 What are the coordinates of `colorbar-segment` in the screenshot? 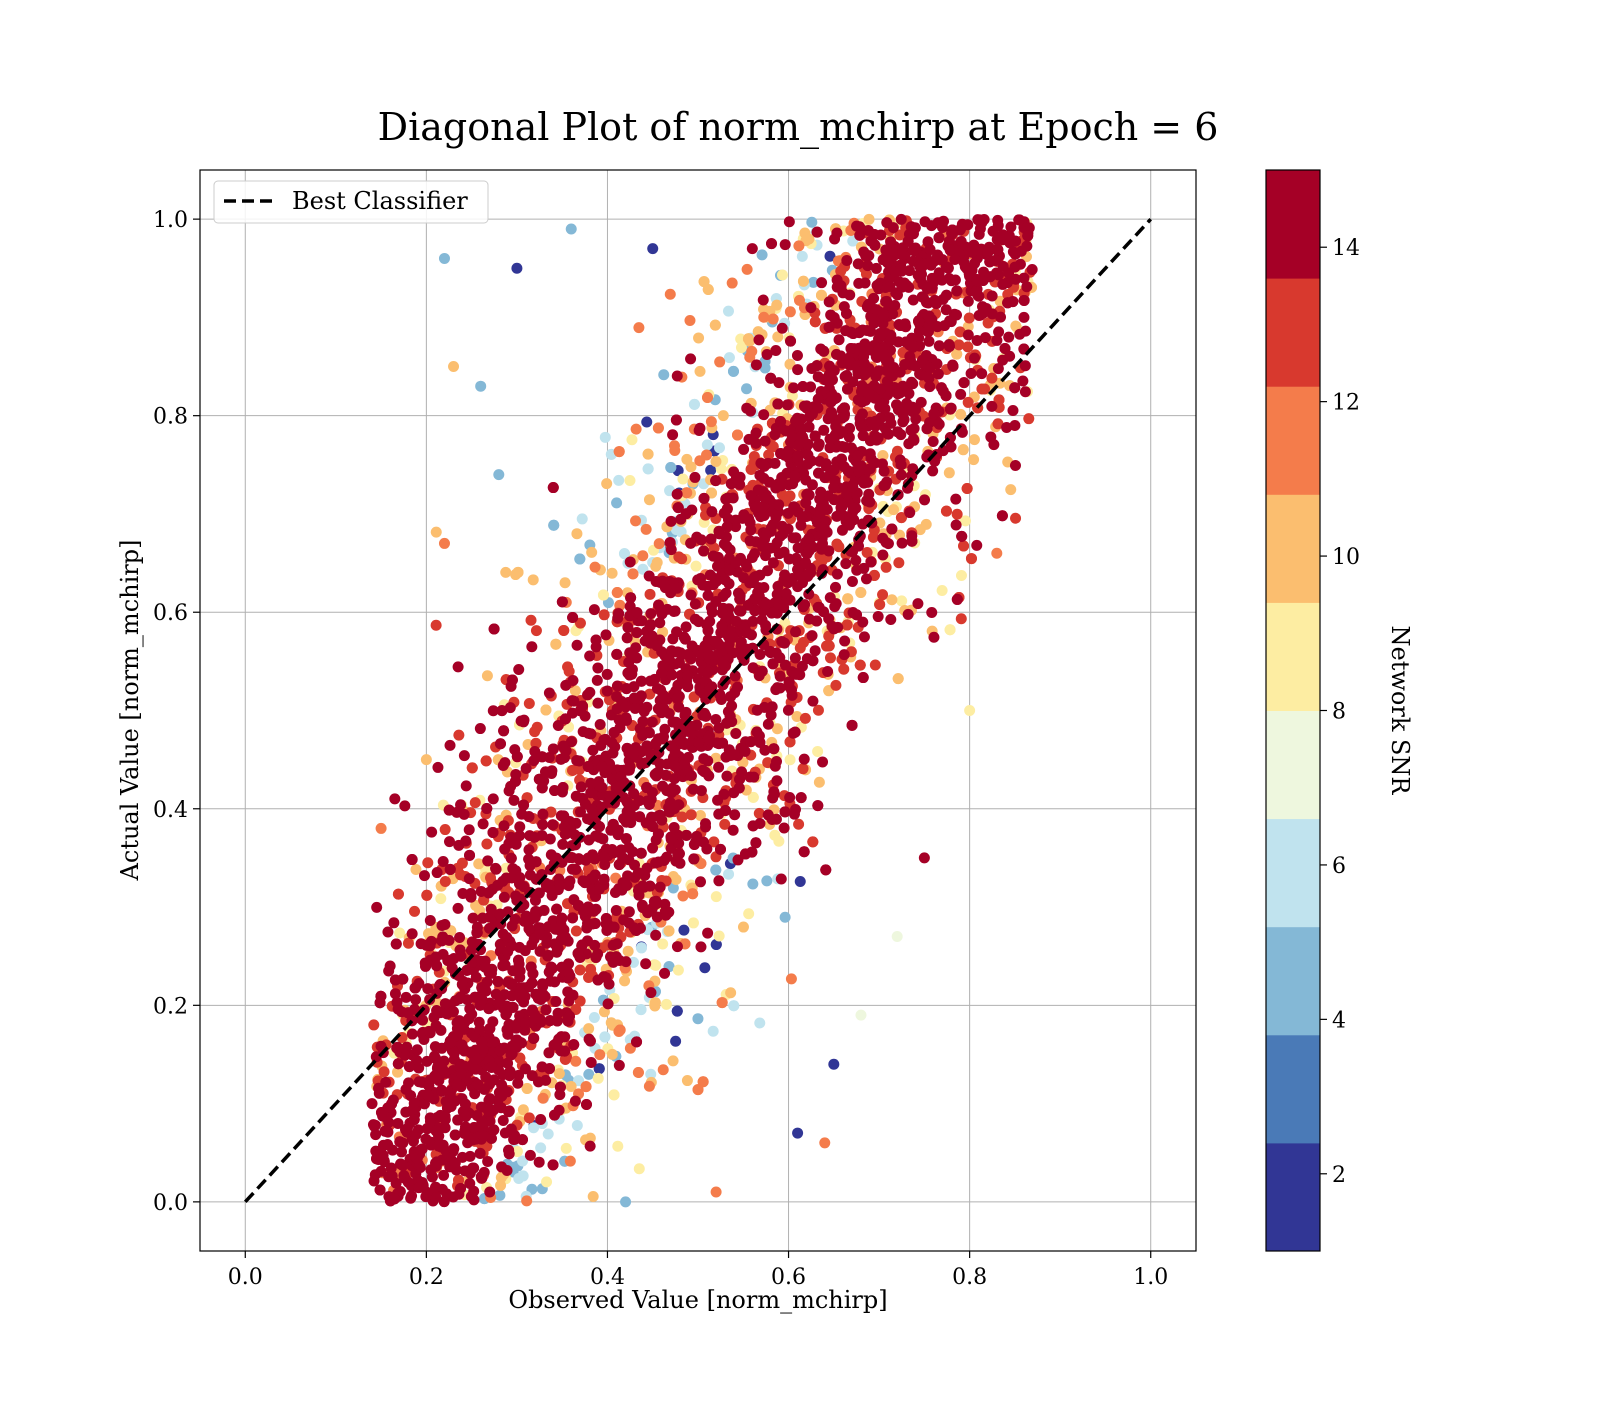 It's located at (1293, 765).